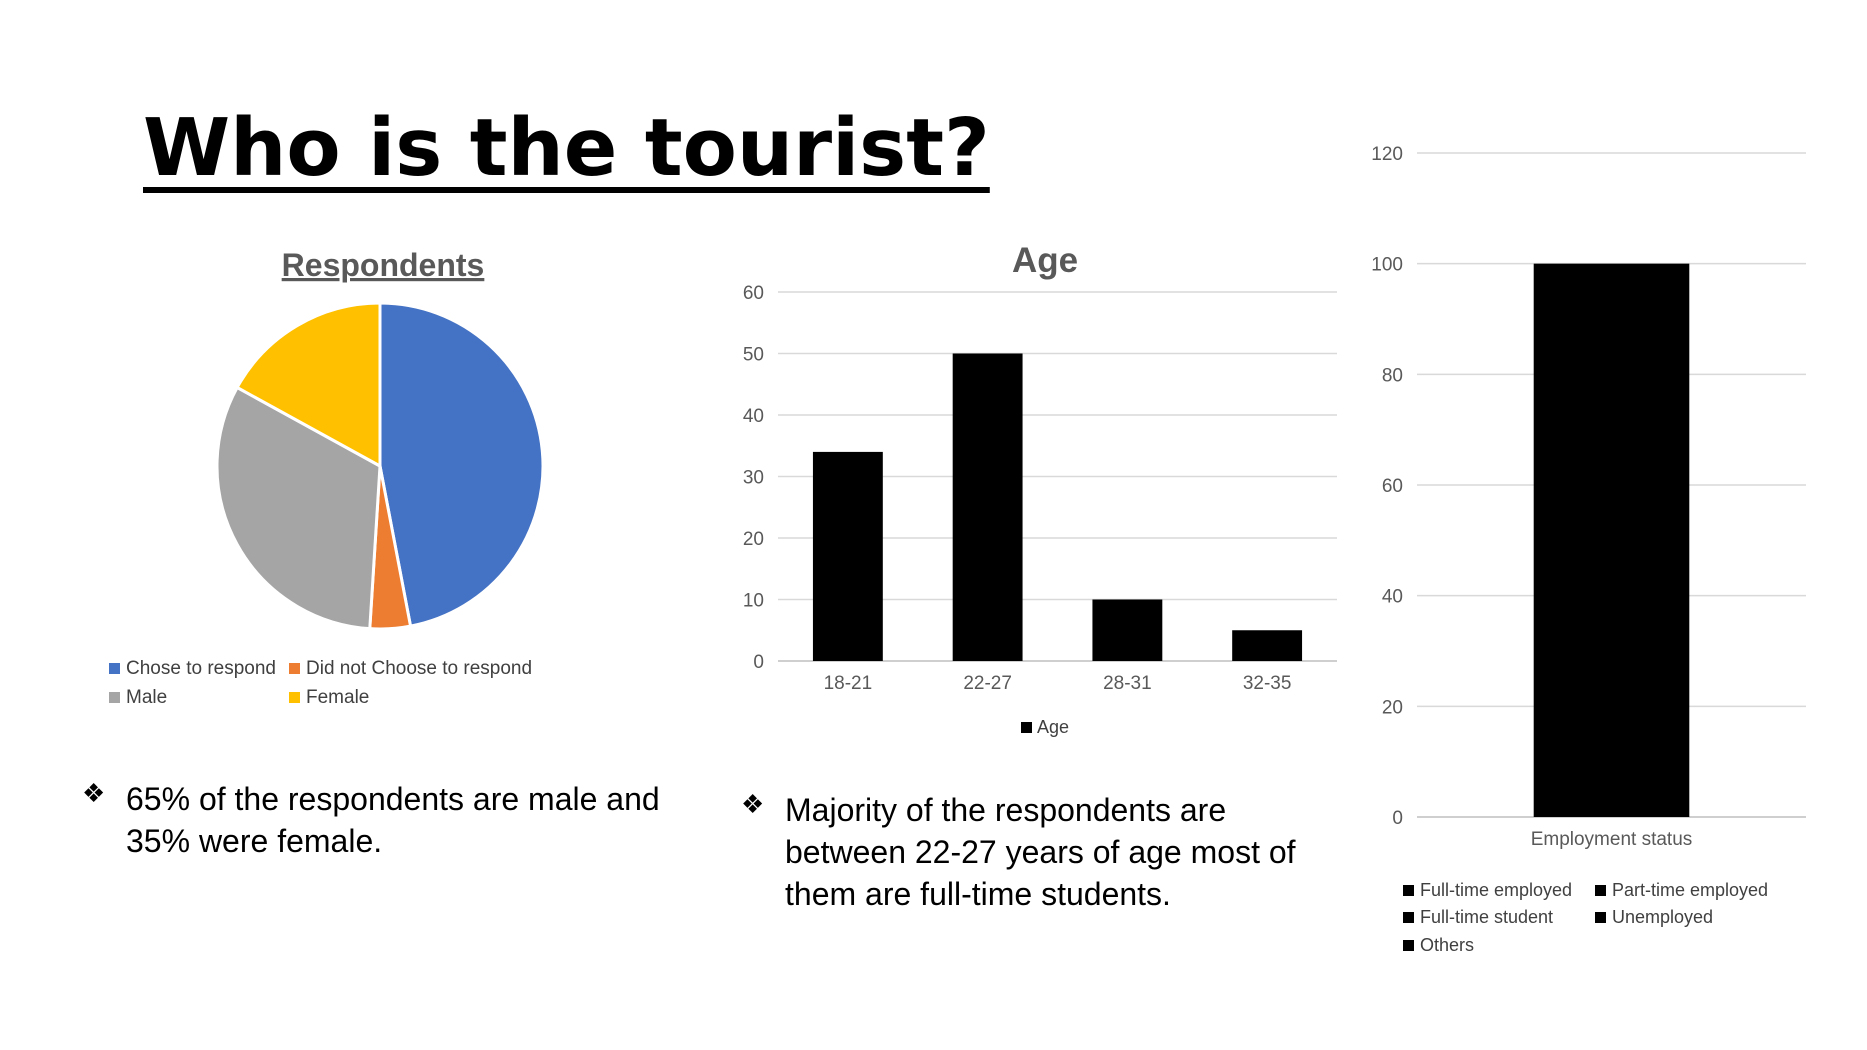  What do you see at coordinates (1127, 683) in the screenshot?
I see `x-tick-label: 28-31` at bounding box center [1127, 683].